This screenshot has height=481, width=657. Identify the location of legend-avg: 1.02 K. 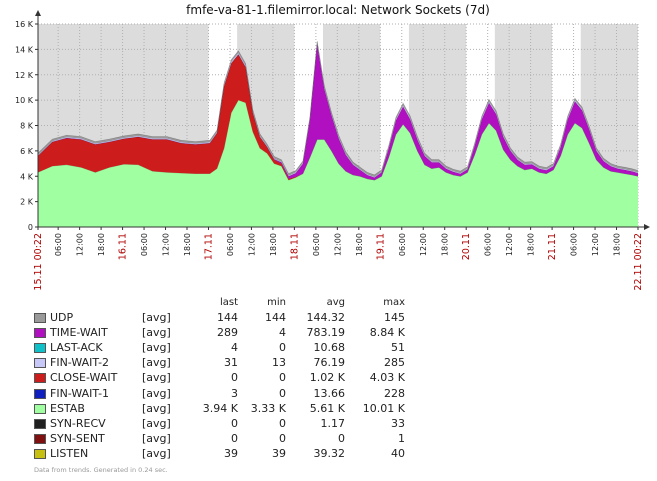
(327, 378).